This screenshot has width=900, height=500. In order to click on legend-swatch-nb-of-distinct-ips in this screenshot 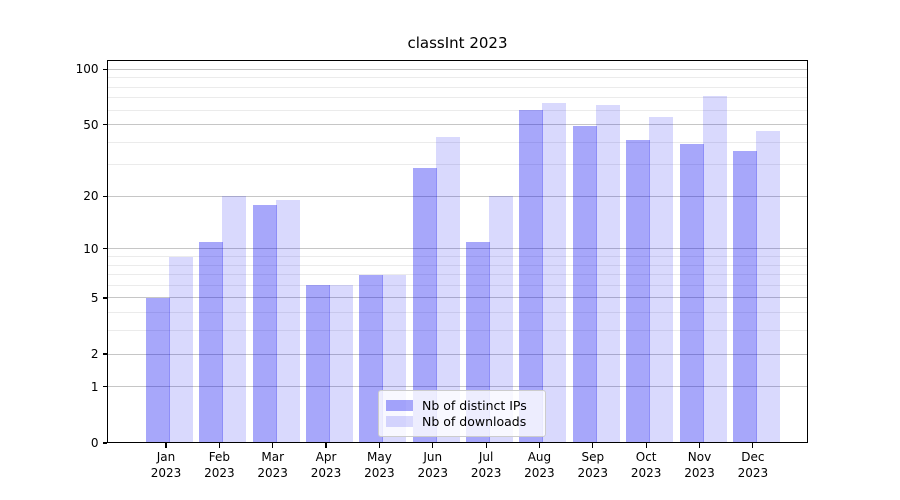, I will do `click(399, 405)`.